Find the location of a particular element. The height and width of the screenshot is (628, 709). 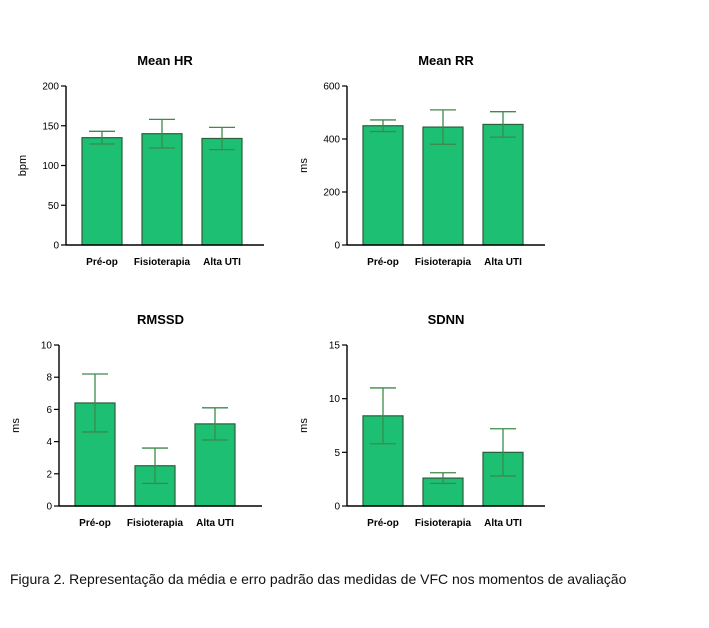

y-tick-label: 15 is located at coordinates (335, 346).